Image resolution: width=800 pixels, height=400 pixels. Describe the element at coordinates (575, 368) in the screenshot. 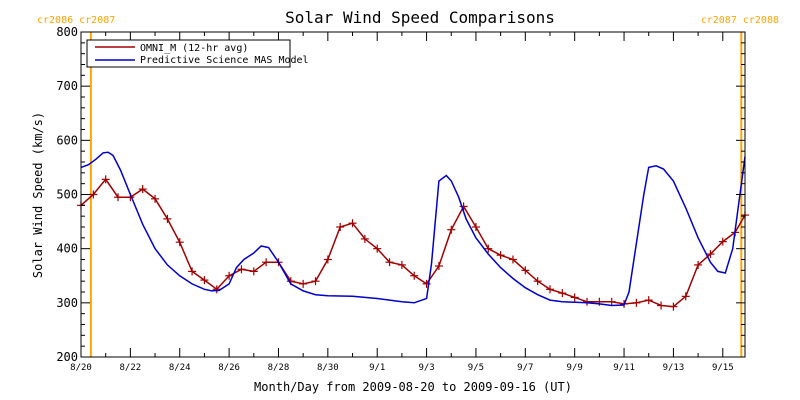

I see `x-tick-label: 9/9` at that location.